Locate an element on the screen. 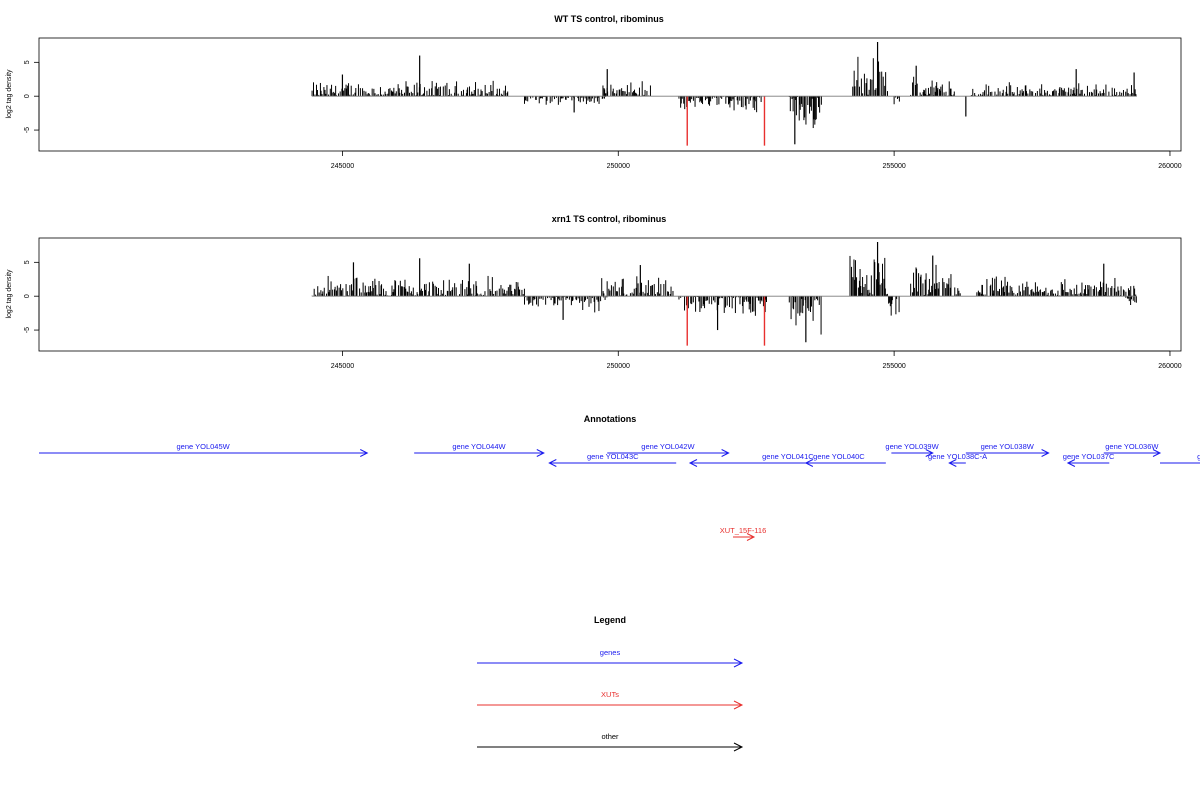 This screenshot has height=800, width=1200. annotation-feature: gene YOL045W is located at coordinates (204, 449).